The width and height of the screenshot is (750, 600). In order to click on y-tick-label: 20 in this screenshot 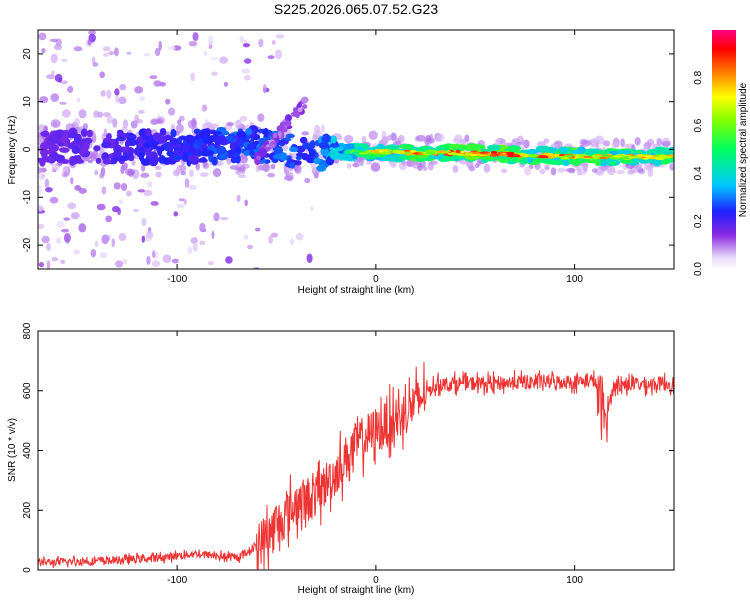, I will do `click(27, 54)`.